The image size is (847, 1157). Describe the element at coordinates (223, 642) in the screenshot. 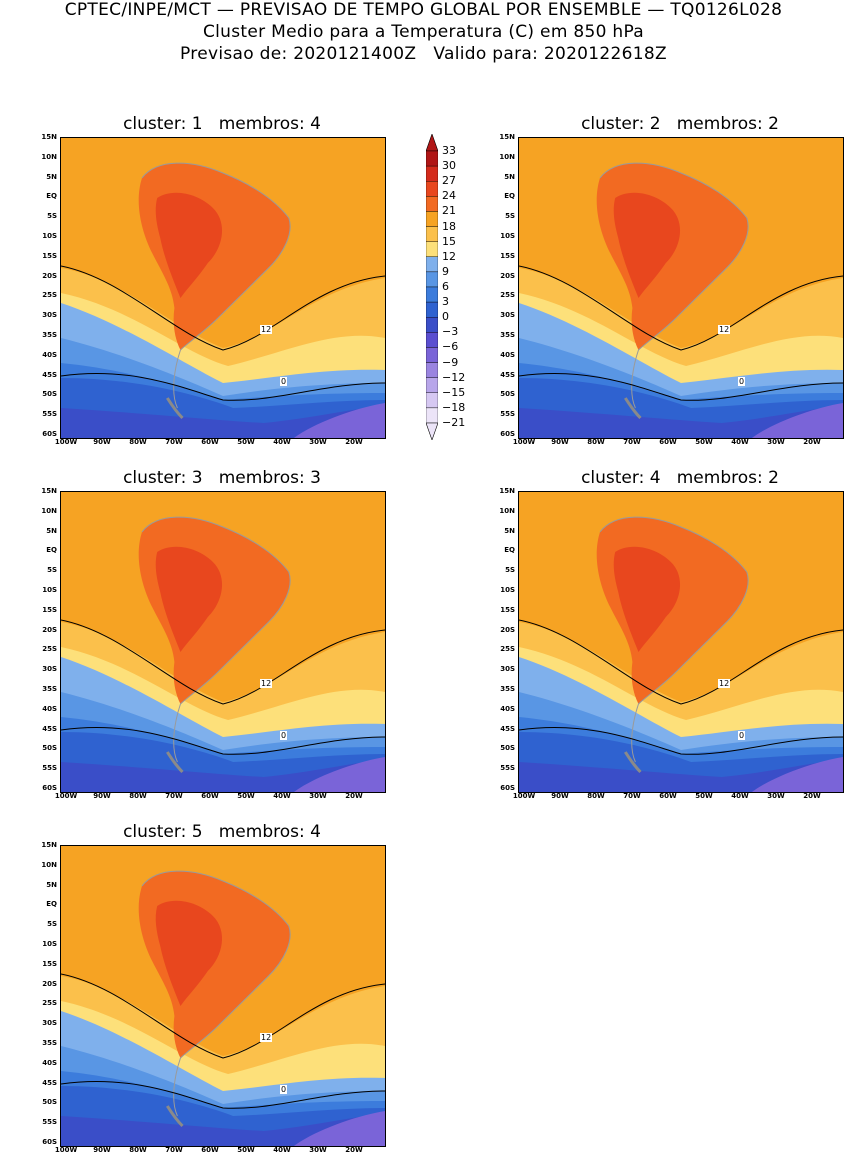

I see `panel-3-map` at that location.